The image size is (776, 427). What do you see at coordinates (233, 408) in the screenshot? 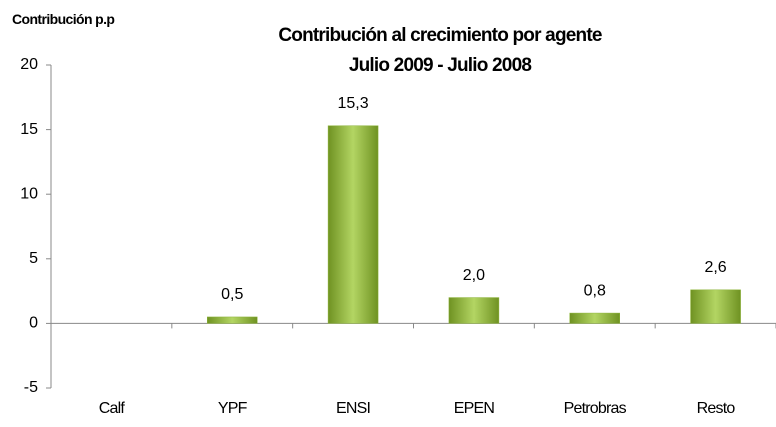
I see `x-tick-label: YPF` at bounding box center [233, 408].